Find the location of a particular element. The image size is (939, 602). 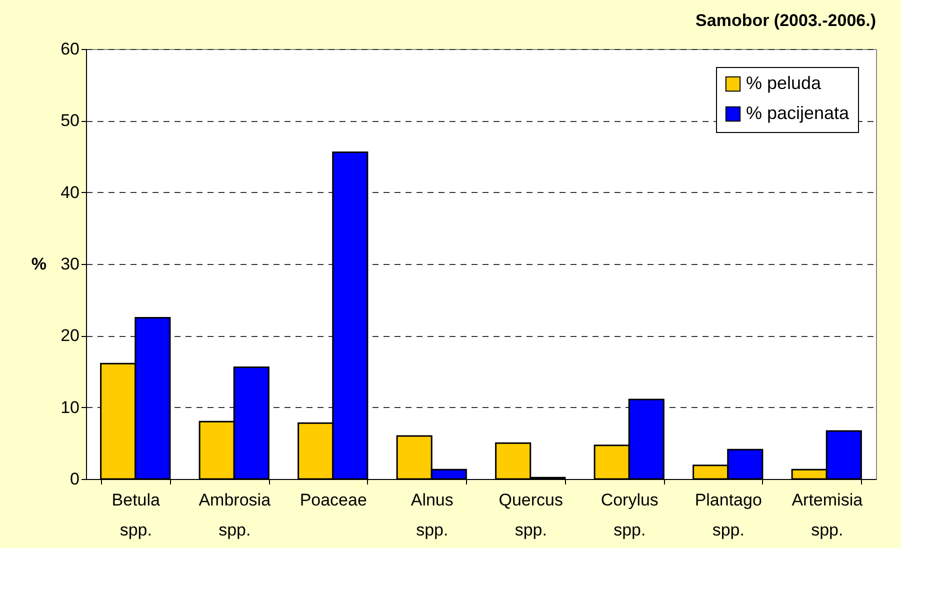

legend-label: % pacijenata is located at coordinates (798, 113).